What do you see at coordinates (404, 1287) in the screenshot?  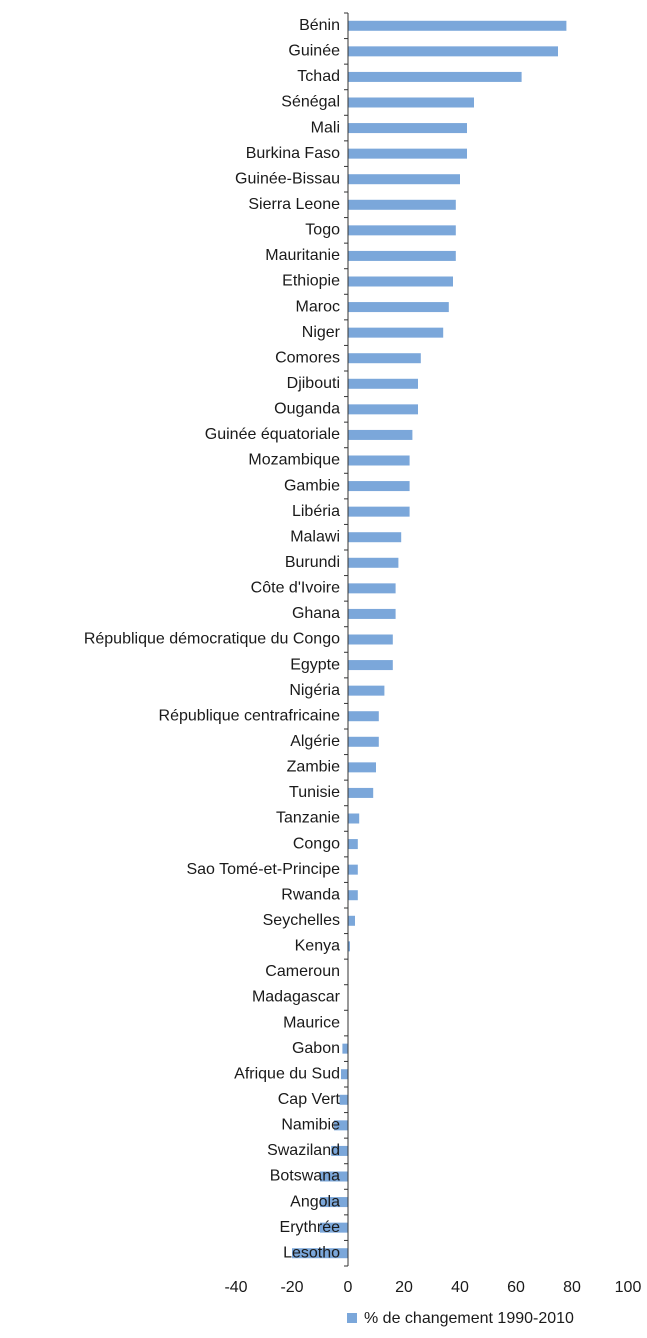 I see `x-tick-label: 20` at bounding box center [404, 1287].